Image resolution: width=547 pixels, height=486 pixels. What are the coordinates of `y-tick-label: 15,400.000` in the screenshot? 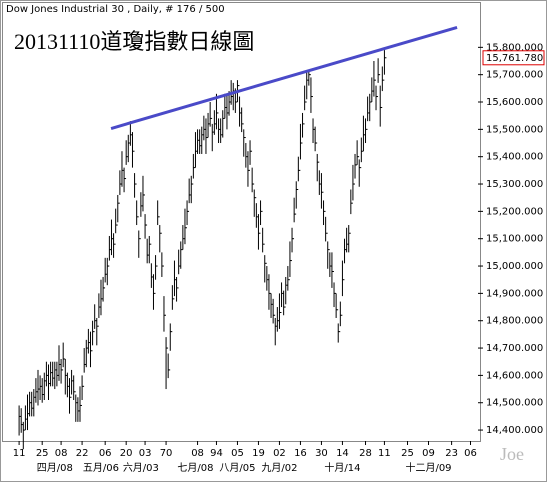 It's located at (514, 157).